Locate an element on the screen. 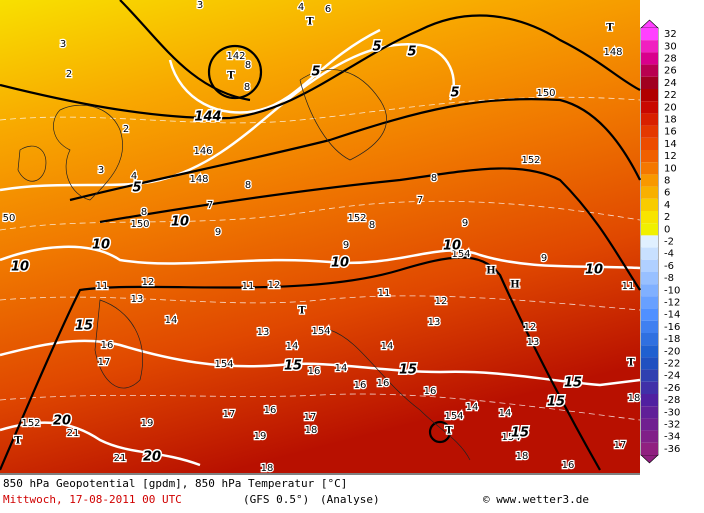  temperature-label: 13 is located at coordinates (263, 332).